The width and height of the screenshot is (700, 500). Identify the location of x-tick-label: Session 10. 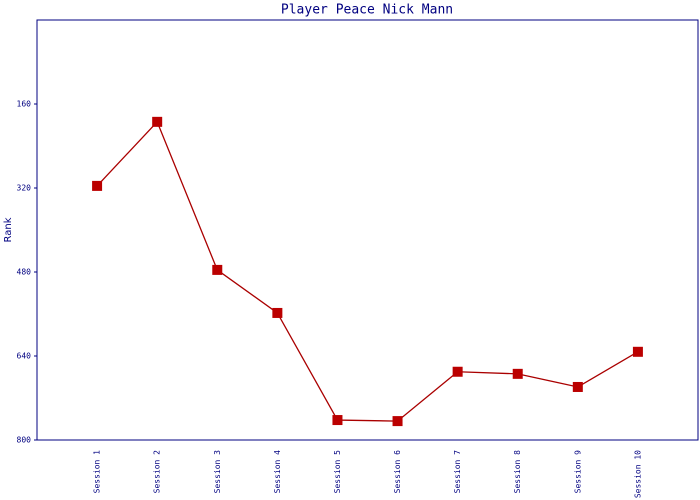
(637, 474).